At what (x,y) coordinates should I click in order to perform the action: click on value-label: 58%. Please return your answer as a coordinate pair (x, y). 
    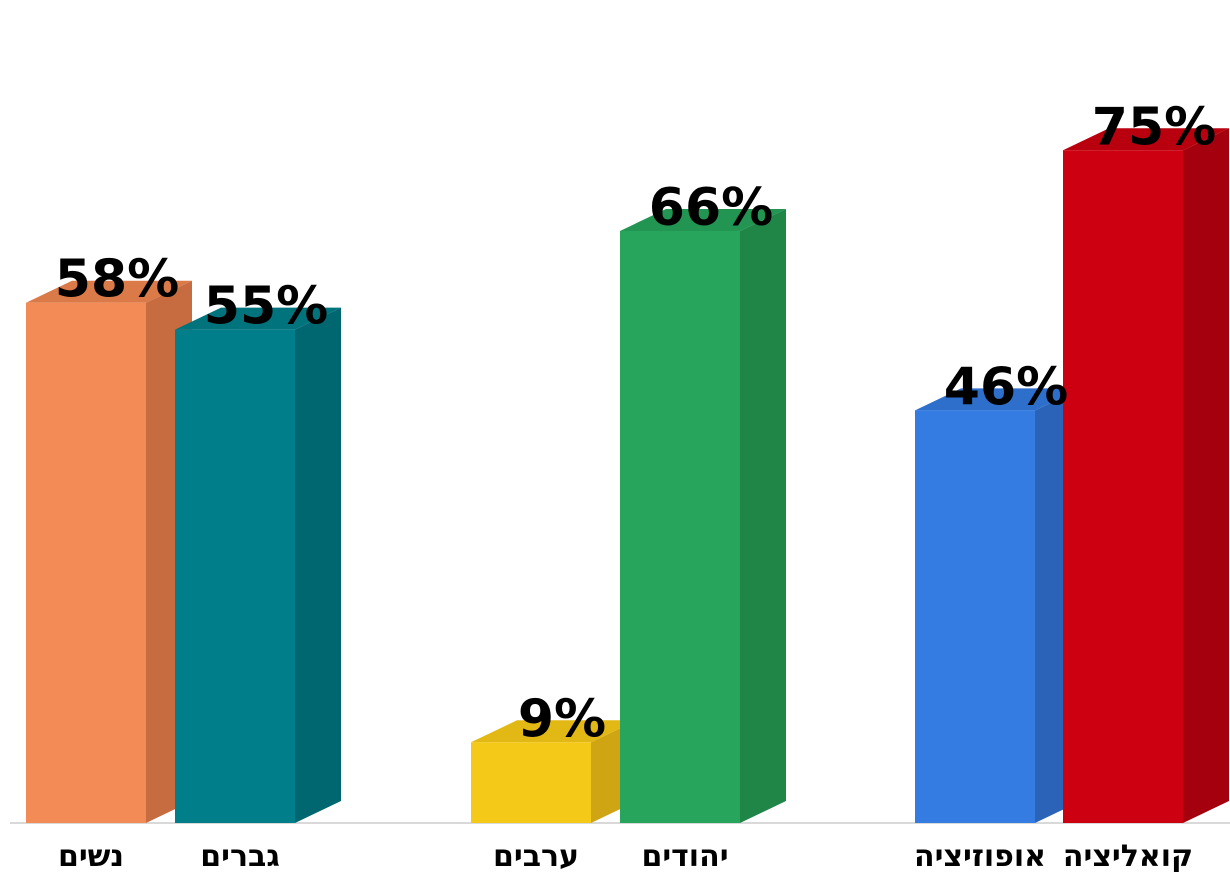
    Looking at the image, I should click on (117, 280).